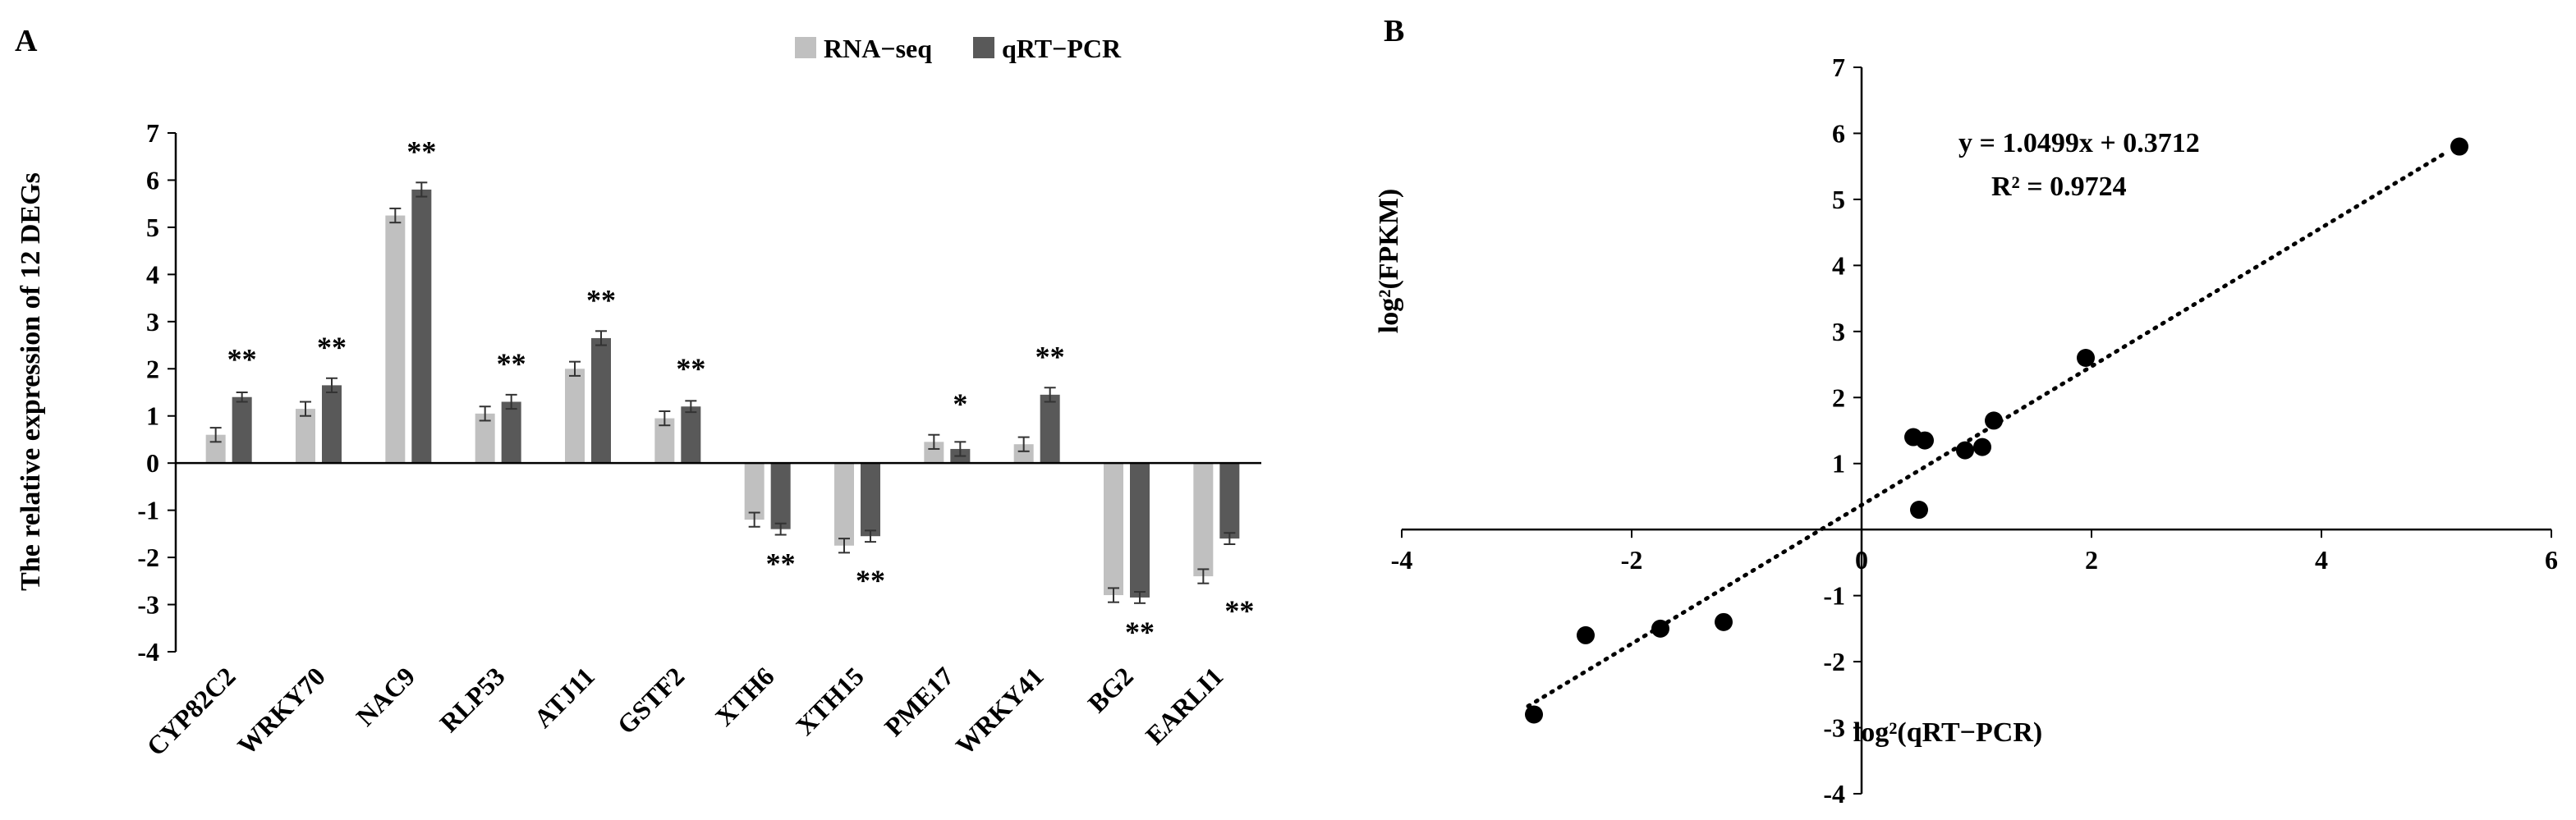 The height and width of the screenshot is (820, 2576). What do you see at coordinates (152, 322) in the screenshot?
I see `y-tick-label-a: 3` at bounding box center [152, 322].